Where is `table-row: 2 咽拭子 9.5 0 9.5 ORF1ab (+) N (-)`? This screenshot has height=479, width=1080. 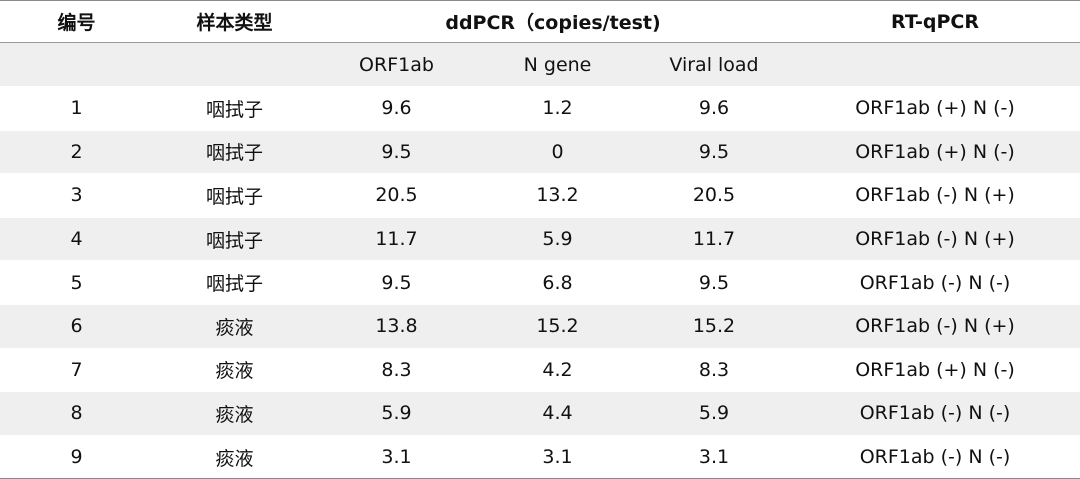 table-row: 2 咽拭子 9.5 0 9.5 ORF1ab (+) N (-) is located at coordinates (540, 151).